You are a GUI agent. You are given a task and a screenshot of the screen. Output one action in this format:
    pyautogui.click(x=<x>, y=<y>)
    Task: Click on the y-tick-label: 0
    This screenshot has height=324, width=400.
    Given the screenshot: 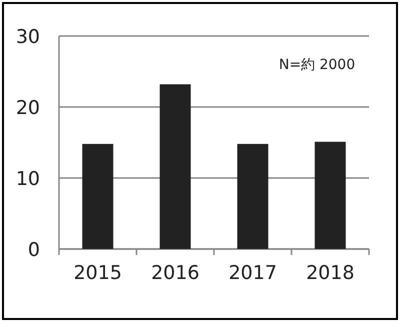 What is the action you would take?
    pyautogui.click(x=34, y=250)
    